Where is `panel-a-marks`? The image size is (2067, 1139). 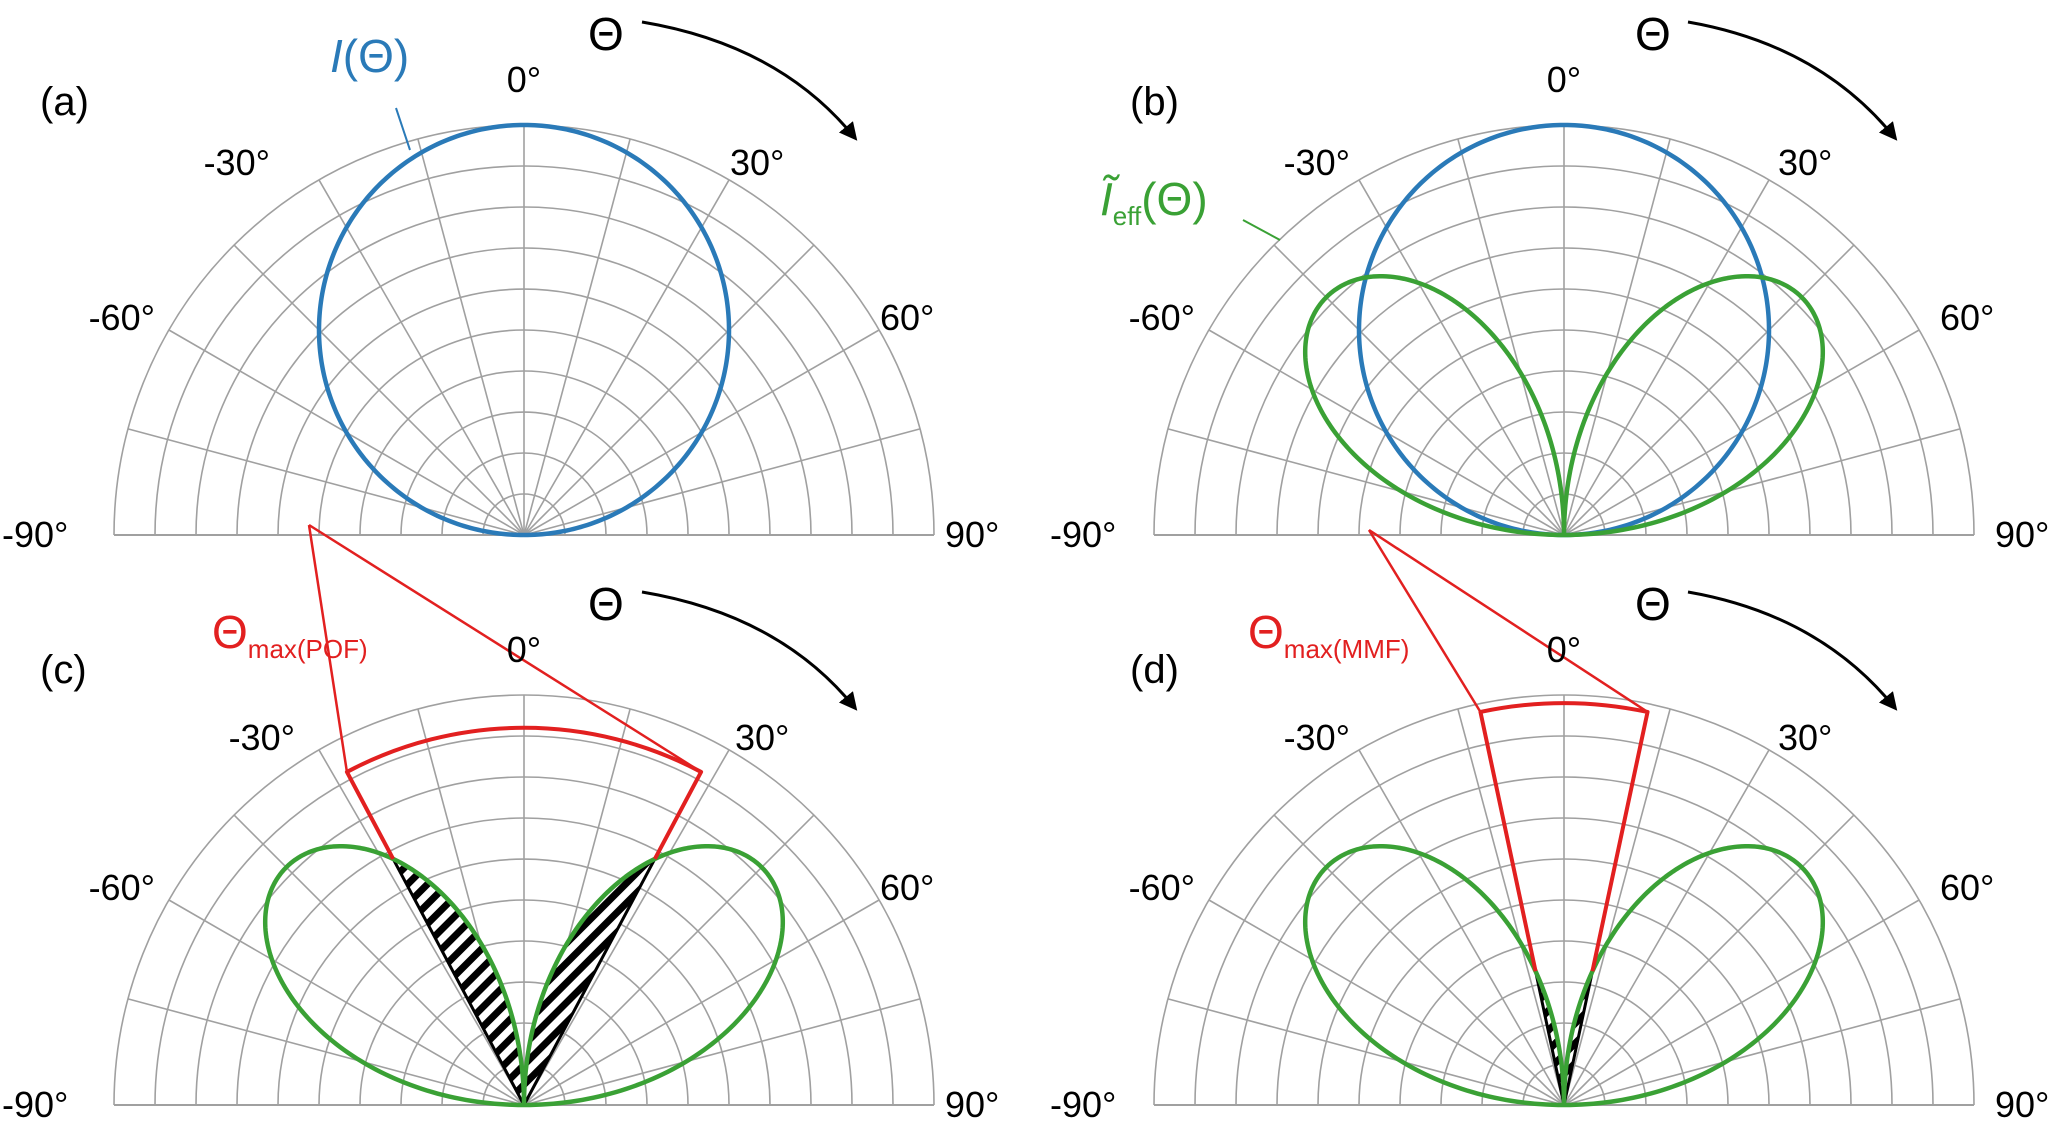
panel-a-marks is located at coordinates (524, 330).